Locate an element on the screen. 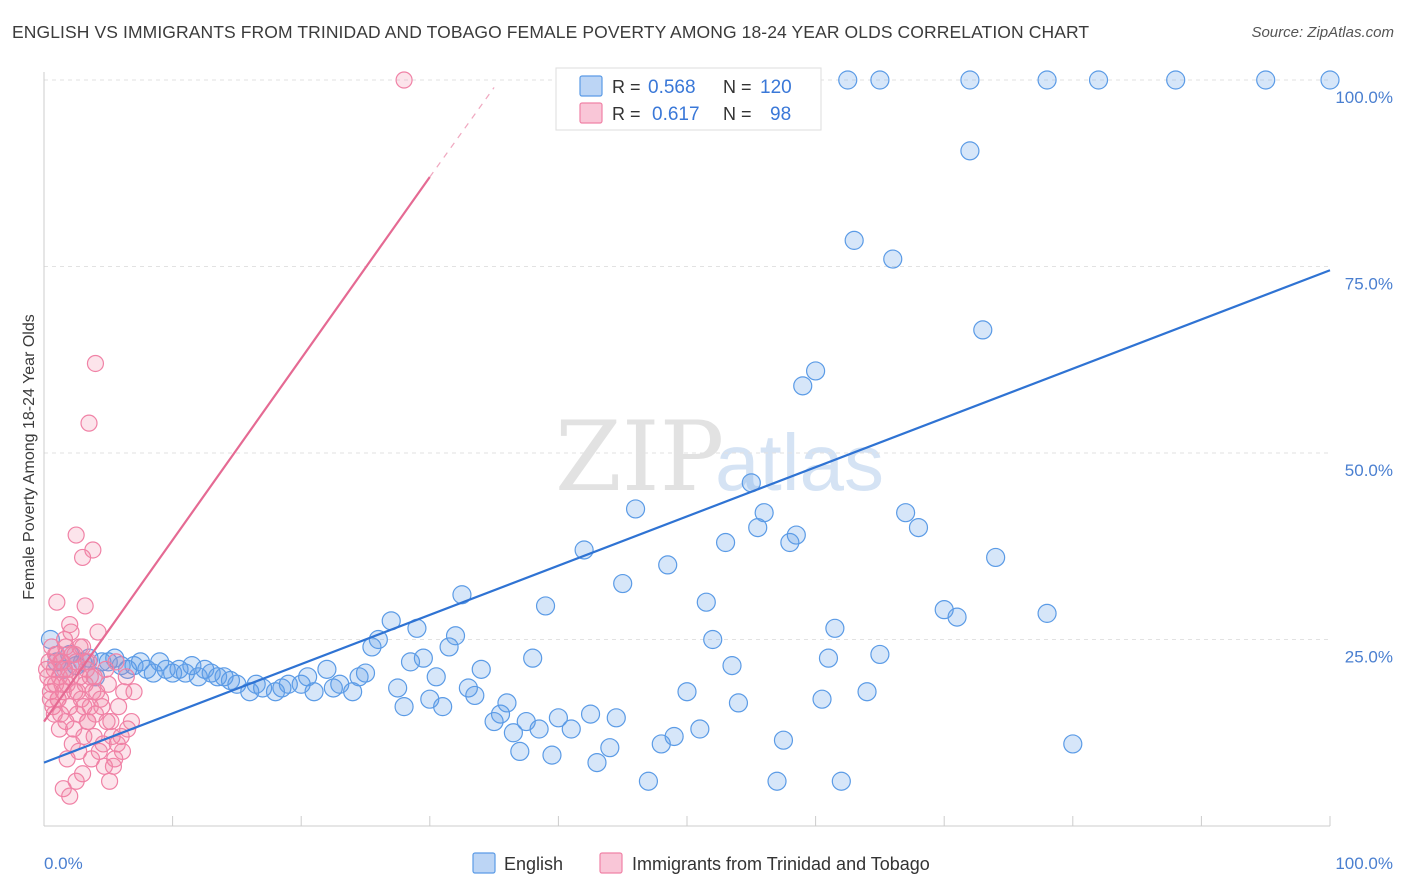  immigrants-trend-line-dashed is located at coordinates (462, 132).